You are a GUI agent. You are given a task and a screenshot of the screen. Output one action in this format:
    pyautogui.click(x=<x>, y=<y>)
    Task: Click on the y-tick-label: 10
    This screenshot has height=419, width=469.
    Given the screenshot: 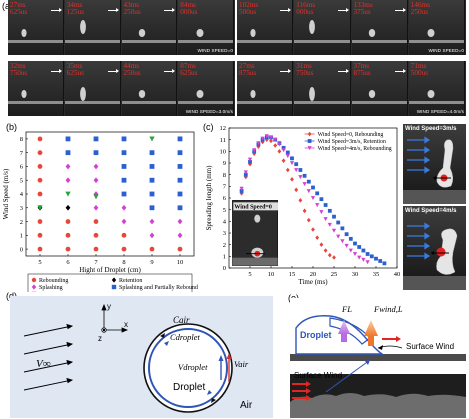 What is the action you would take?
    pyautogui.click(x=223, y=152)
    